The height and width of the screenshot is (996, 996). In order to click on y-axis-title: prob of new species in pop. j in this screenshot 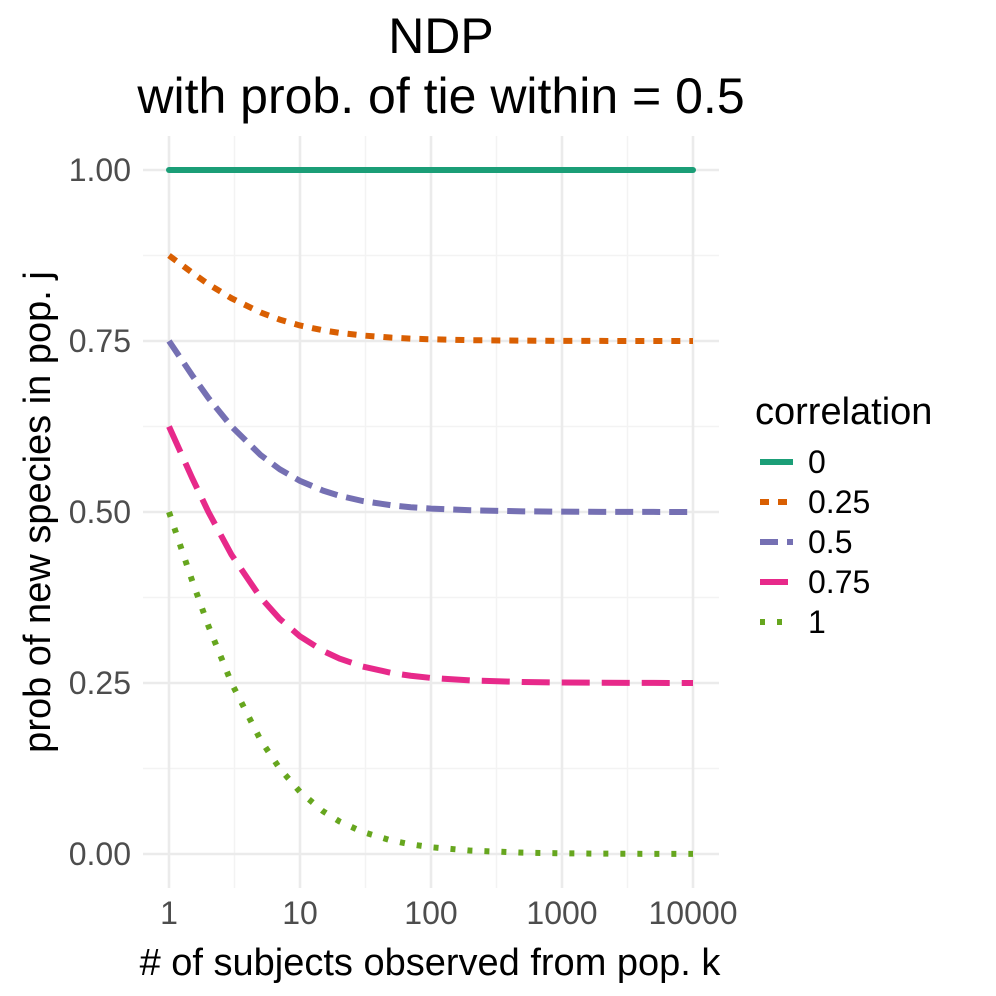, I will do `click(38, 512)`.